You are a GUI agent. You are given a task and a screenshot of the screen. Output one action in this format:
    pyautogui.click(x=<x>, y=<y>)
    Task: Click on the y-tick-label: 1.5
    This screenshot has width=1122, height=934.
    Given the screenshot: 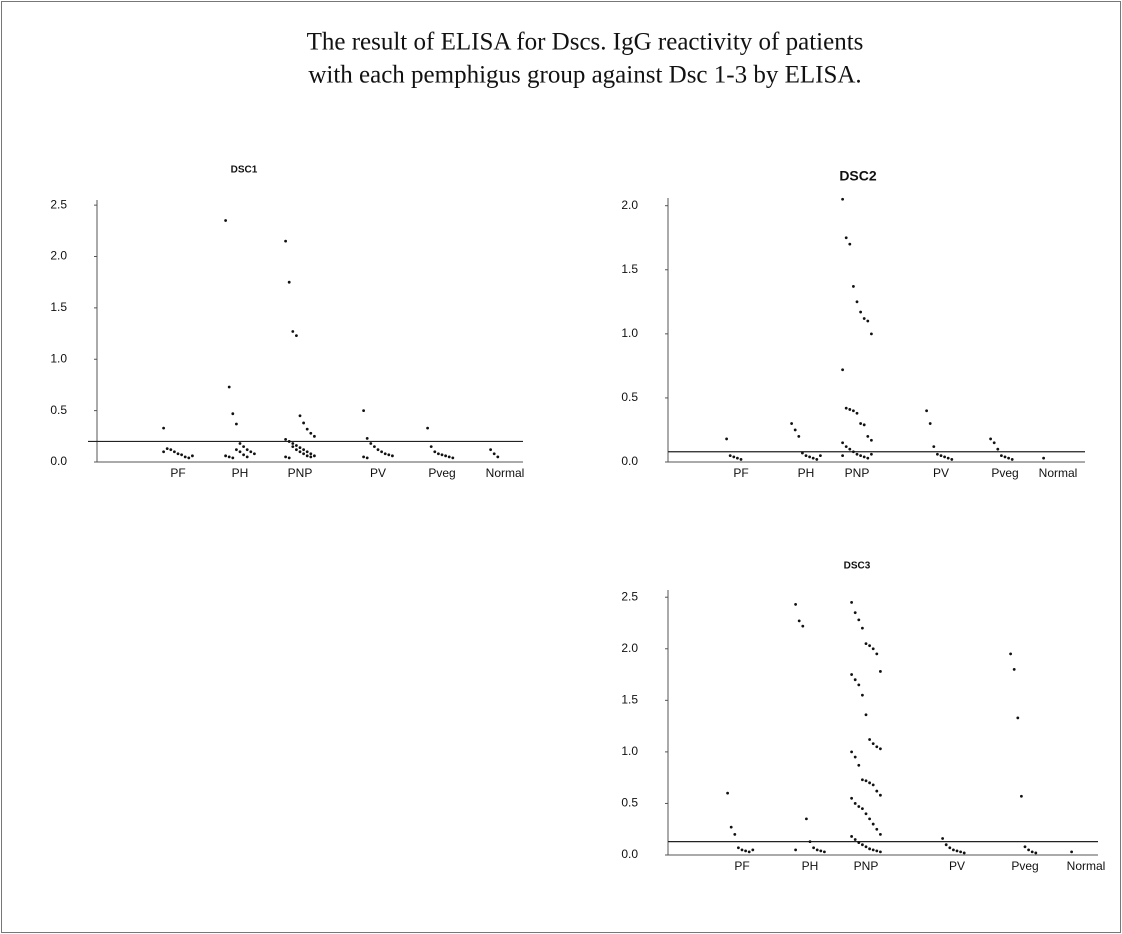 What is the action you would take?
    pyautogui.click(x=58, y=307)
    